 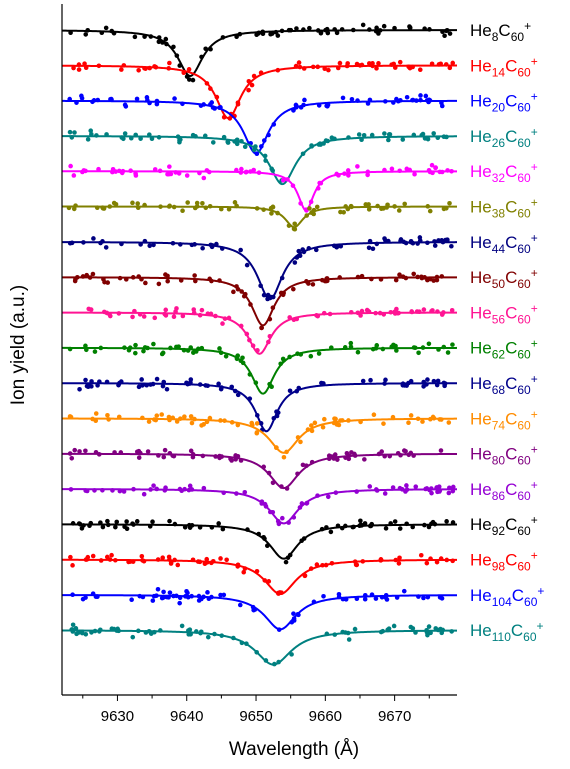 I want to click on x-tick-label: 9650, so click(x=255, y=716).